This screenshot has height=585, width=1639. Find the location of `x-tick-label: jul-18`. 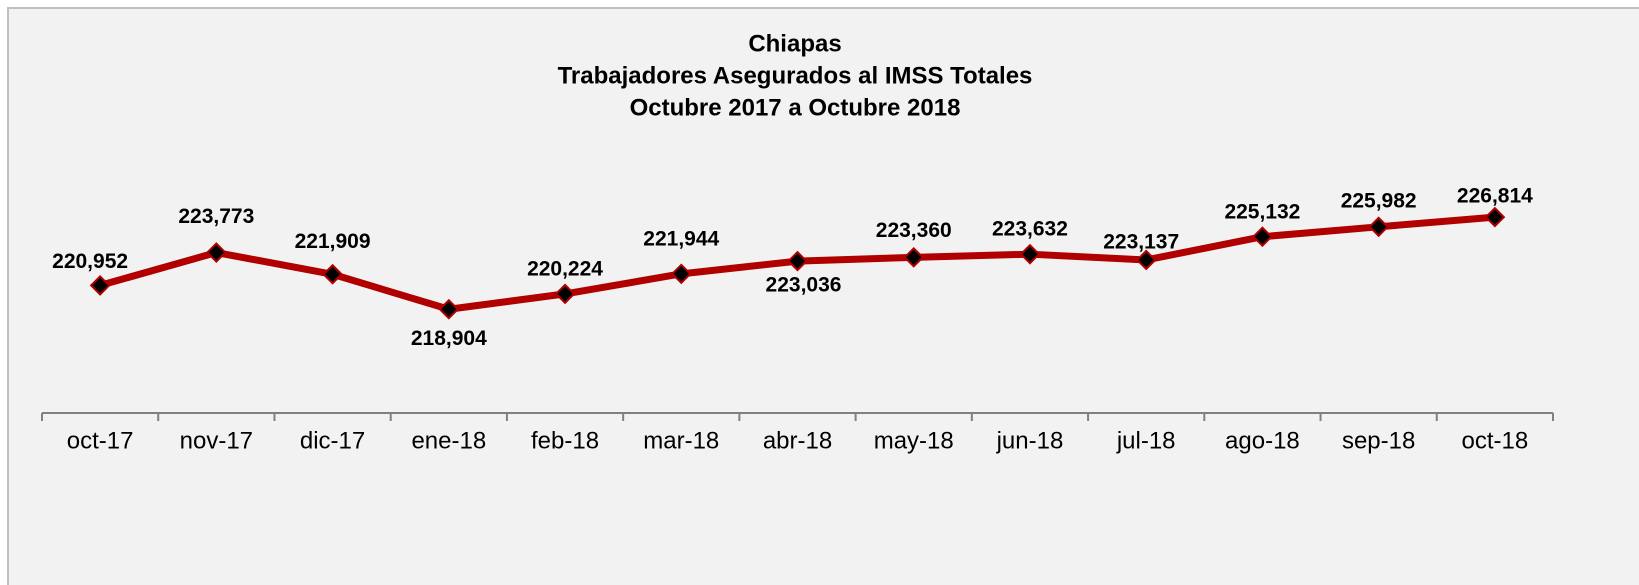

x-tick-label: jul-18 is located at coordinates (1146, 440).